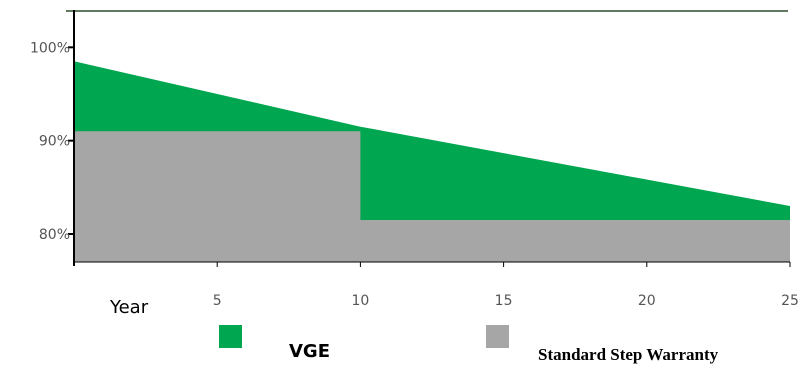 Image resolution: width=798 pixels, height=369 pixels. What do you see at coordinates (789, 301) in the screenshot?
I see `x-tick-label: 25` at bounding box center [789, 301].